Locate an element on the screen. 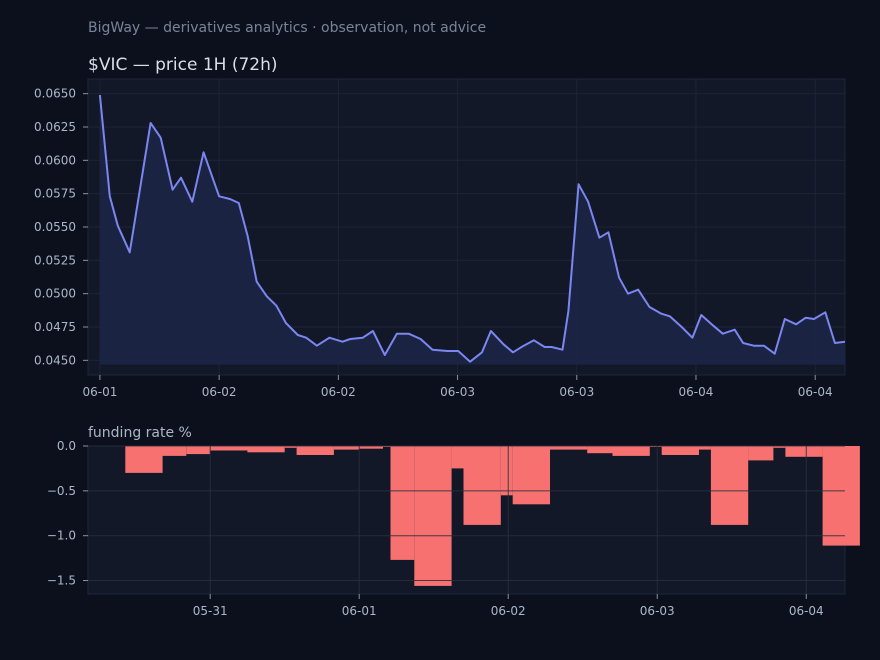 This screenshot has width=880, height=660. price-y-tick-label: 0.0475 is located at coordinates (55, 327).